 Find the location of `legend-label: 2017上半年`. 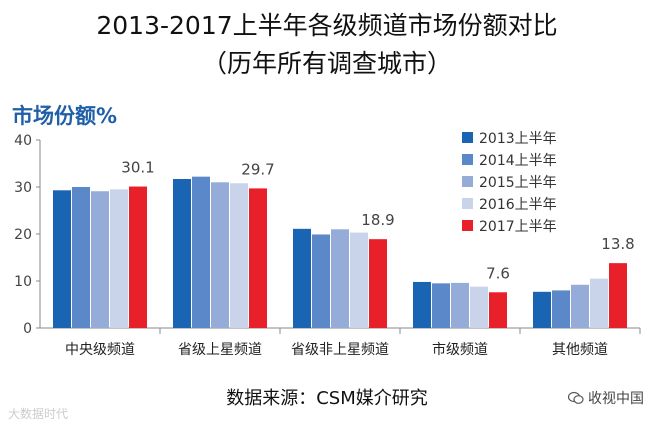

legend-label: 2017上半年 is located at coordinates (518, 227).